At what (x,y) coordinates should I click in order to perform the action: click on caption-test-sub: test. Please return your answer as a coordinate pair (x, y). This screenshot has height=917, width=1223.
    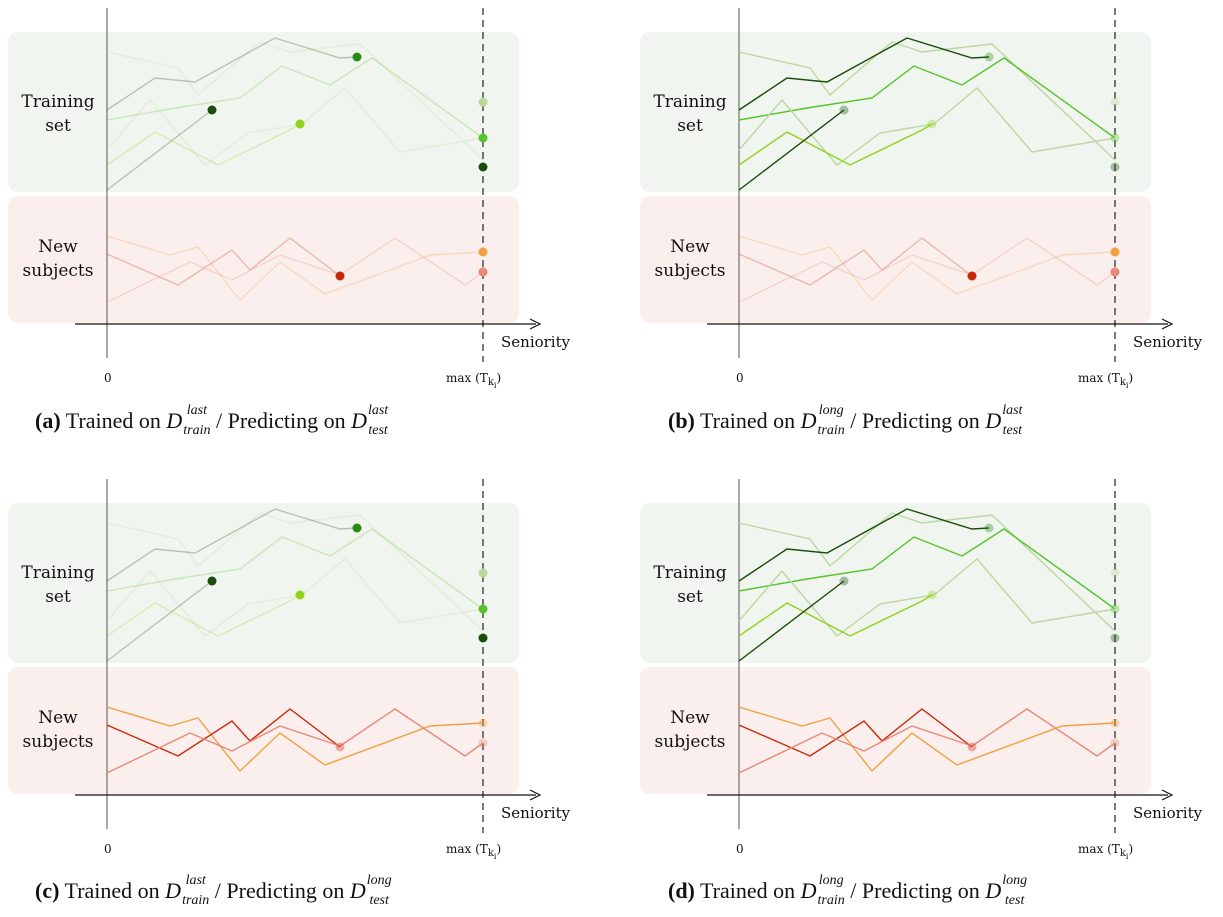
    Looking at the image, I should click on (379, 900).